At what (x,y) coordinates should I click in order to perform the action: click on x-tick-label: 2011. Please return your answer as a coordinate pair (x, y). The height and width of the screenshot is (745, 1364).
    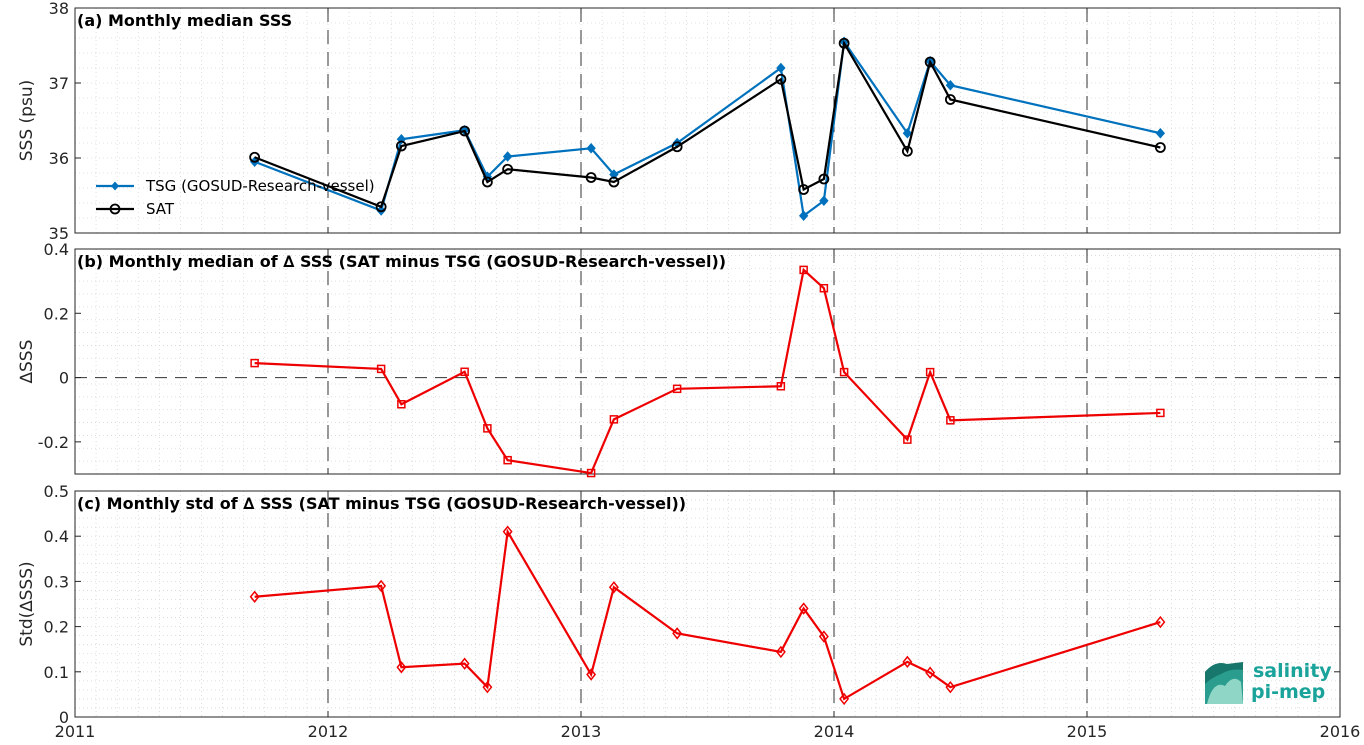
    Looking at the image, I should click on (75, 731).